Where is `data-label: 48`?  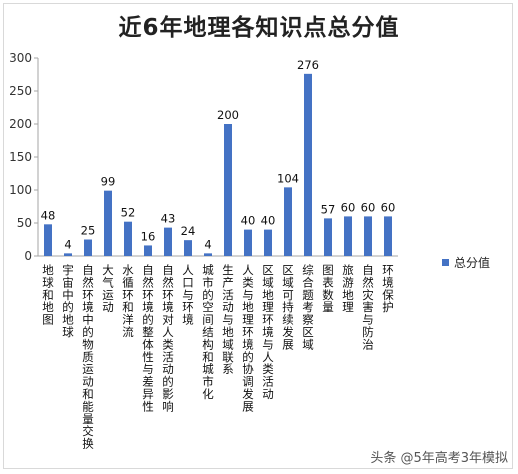 data-label: 48 is located at coordinates (48, 215).